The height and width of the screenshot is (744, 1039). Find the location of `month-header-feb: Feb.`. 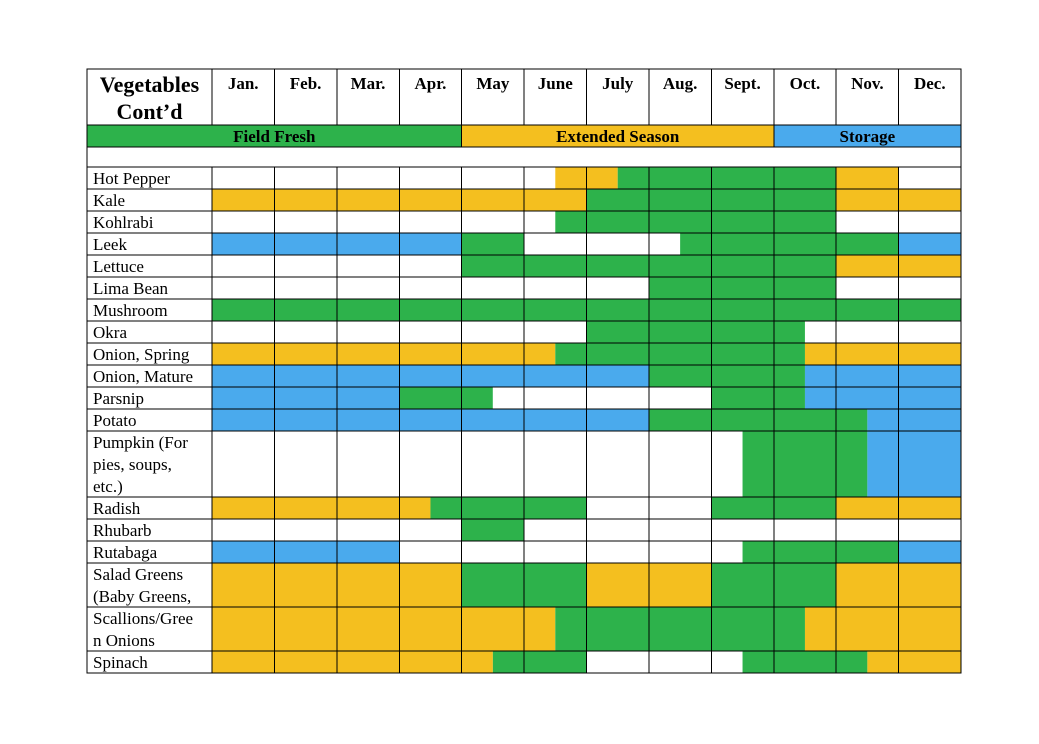

month-header-feb: Feb. is located at coordinates (306, 83).